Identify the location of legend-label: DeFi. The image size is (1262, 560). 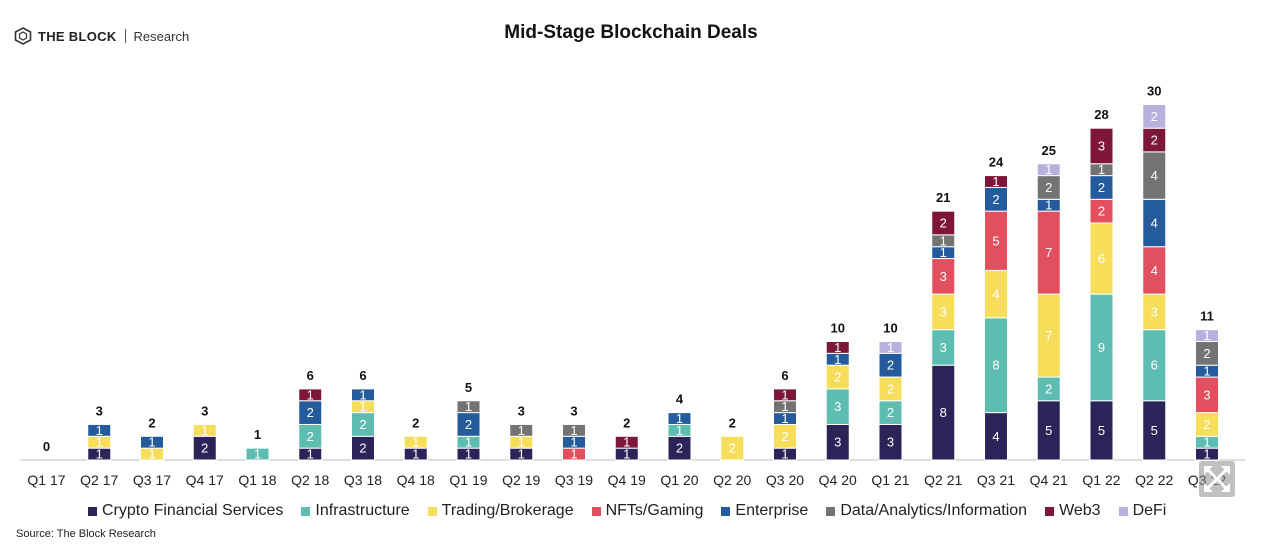
(1149, 510).